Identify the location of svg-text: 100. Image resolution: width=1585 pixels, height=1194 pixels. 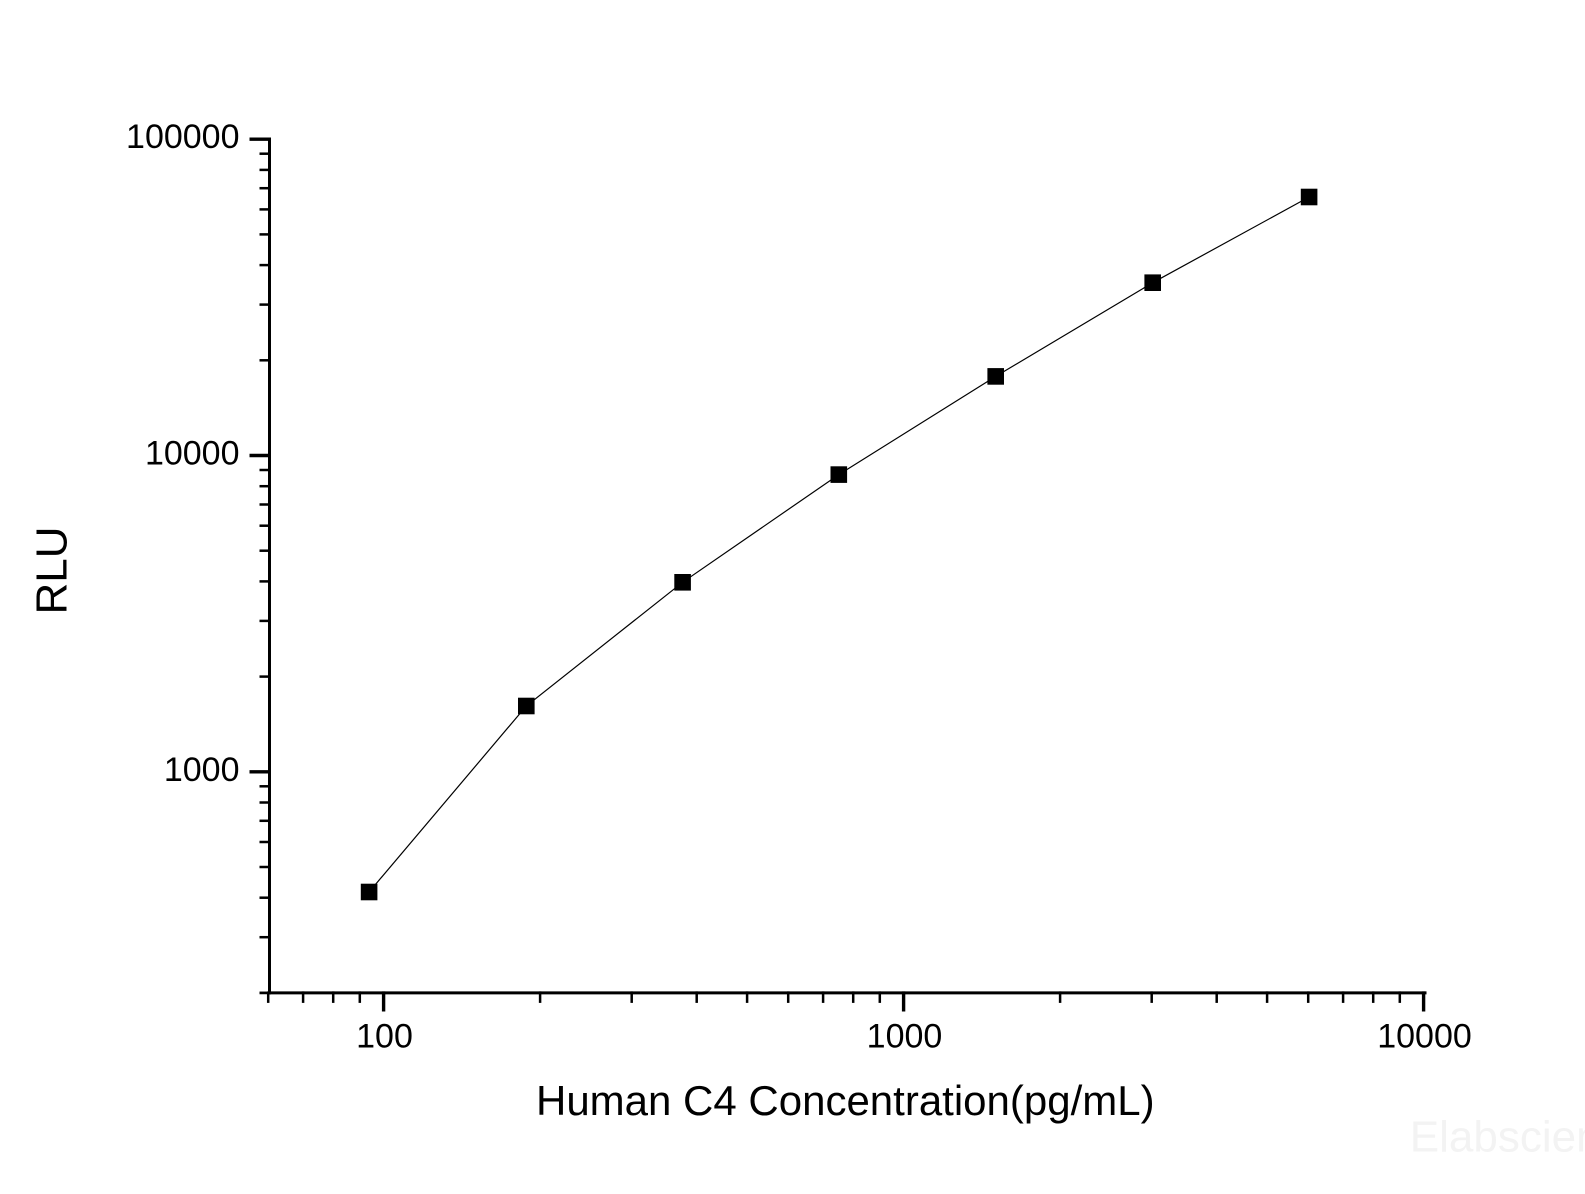
(384, 1037).